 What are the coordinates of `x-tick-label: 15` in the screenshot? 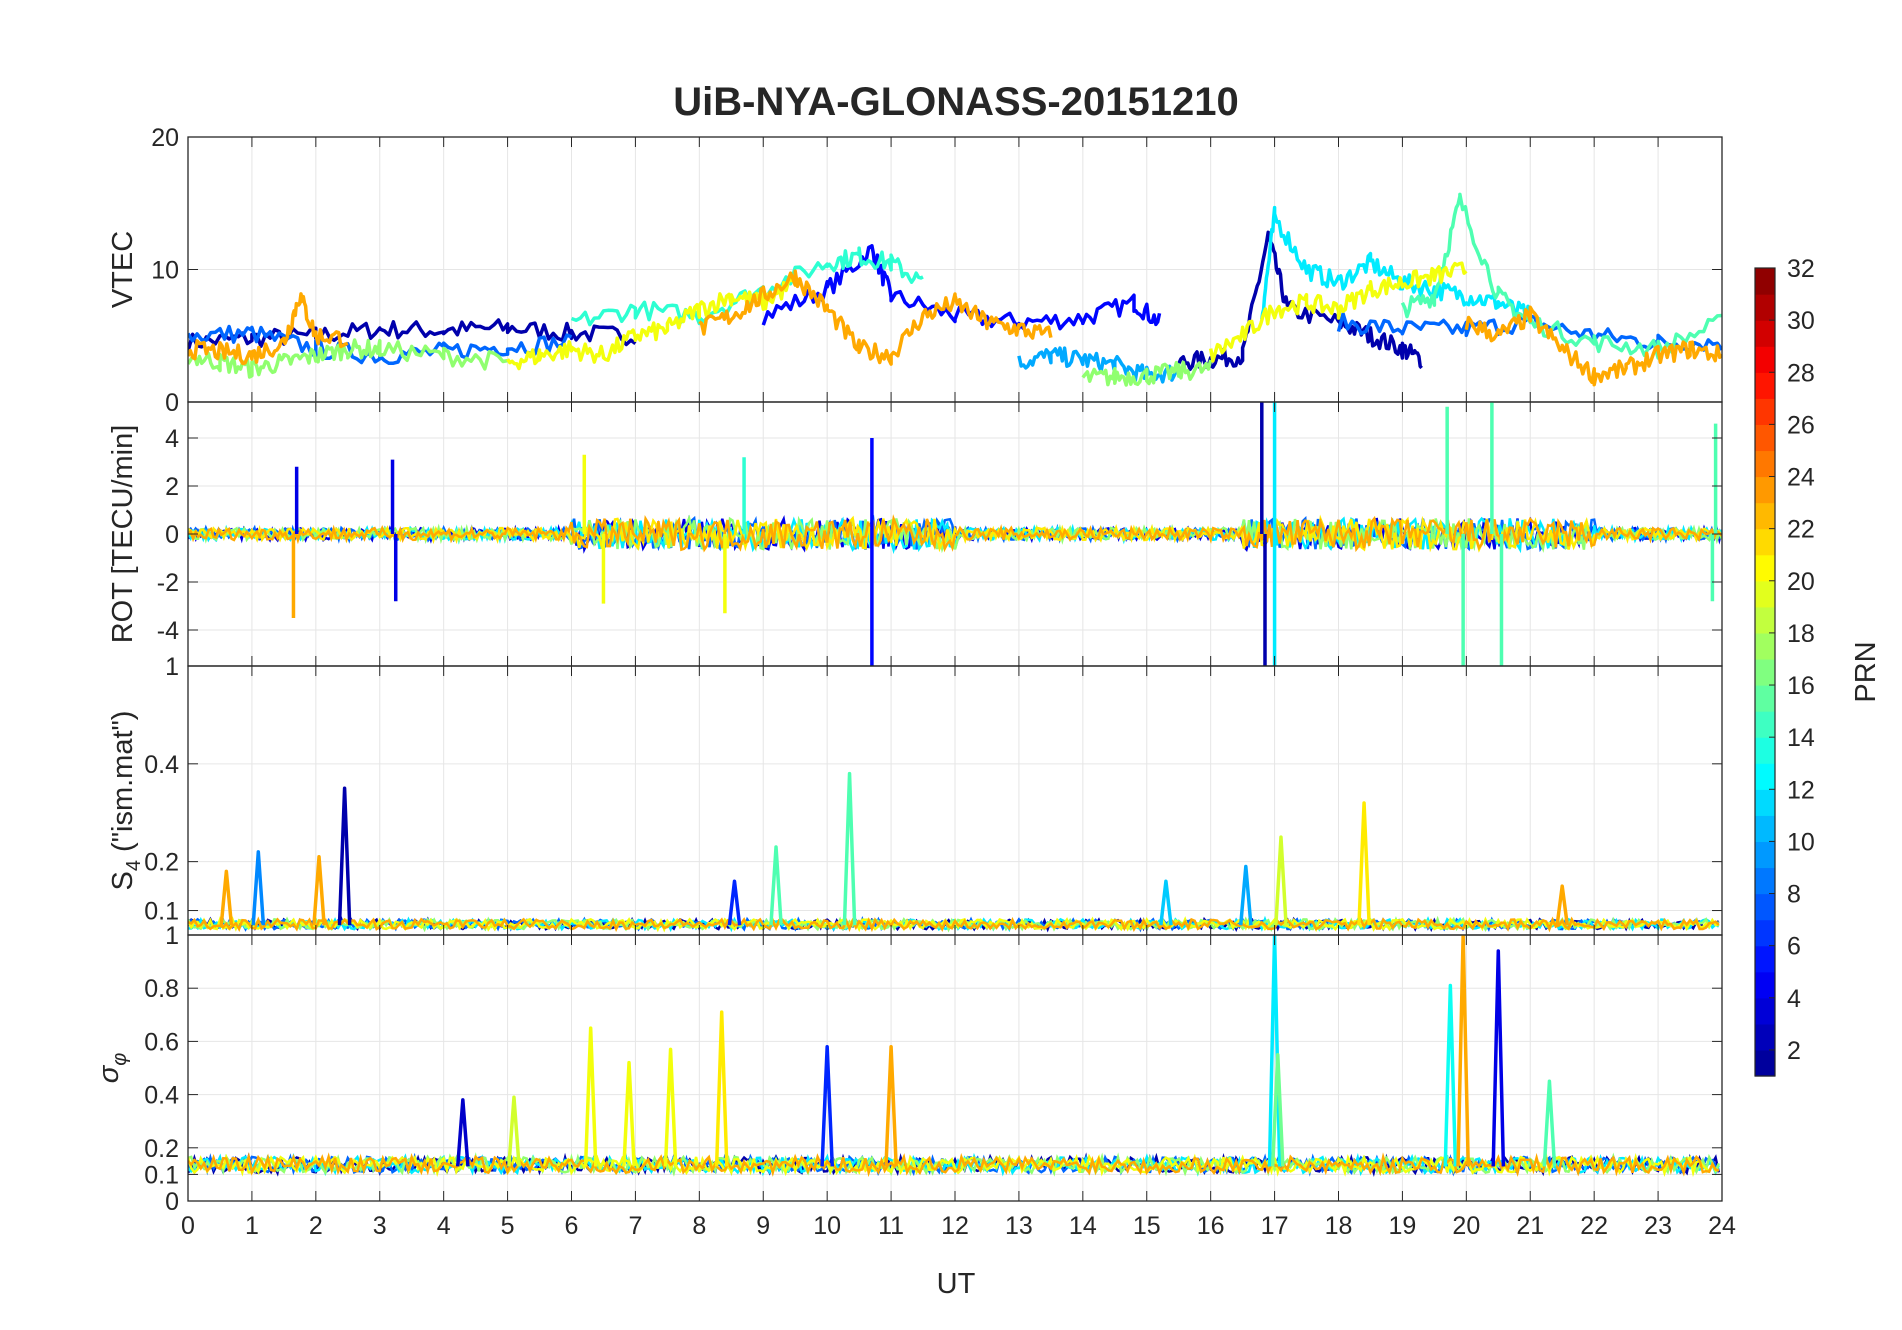 It's located at (1147, 1226).